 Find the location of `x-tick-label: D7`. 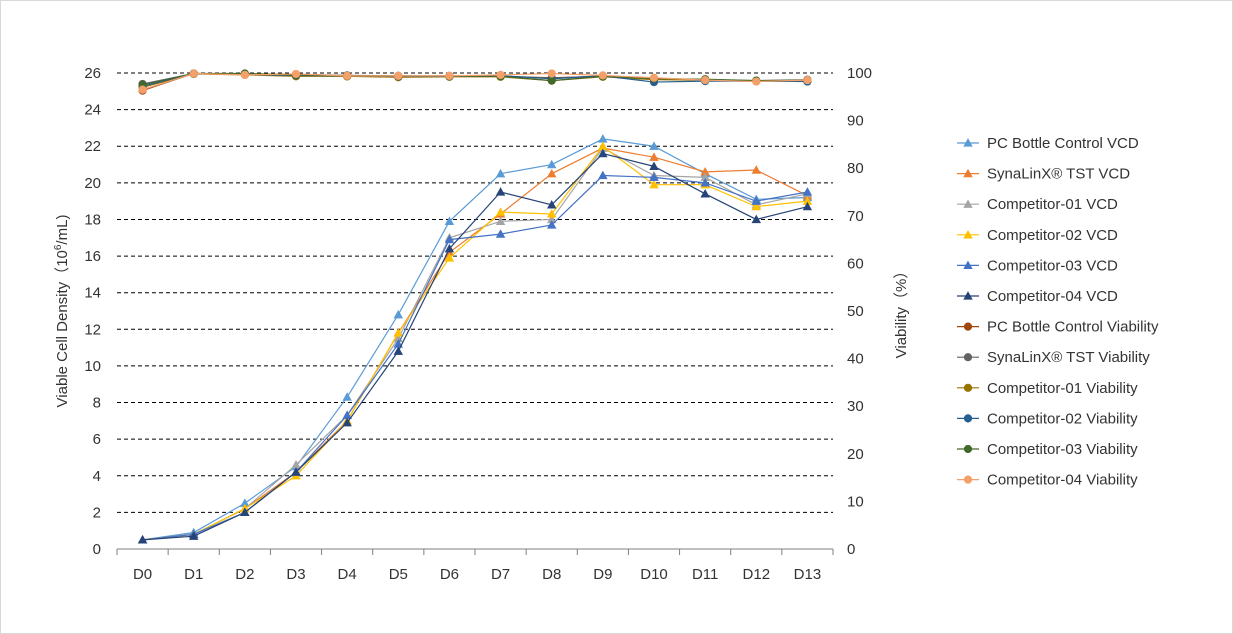

x-tick-label: D7 is located at coordinates (500, 574).